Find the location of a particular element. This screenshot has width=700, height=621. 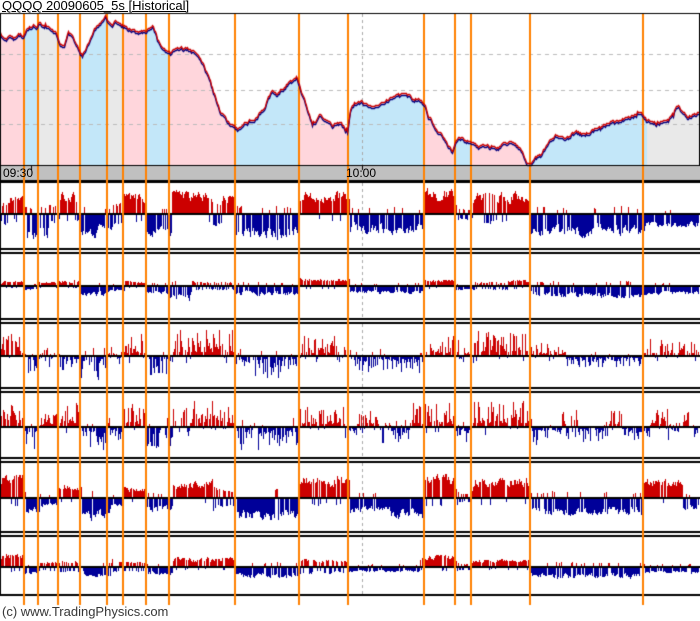

chart-title: QQQQ 20090605_5s [Historical] is located at coordinates (96, 6).